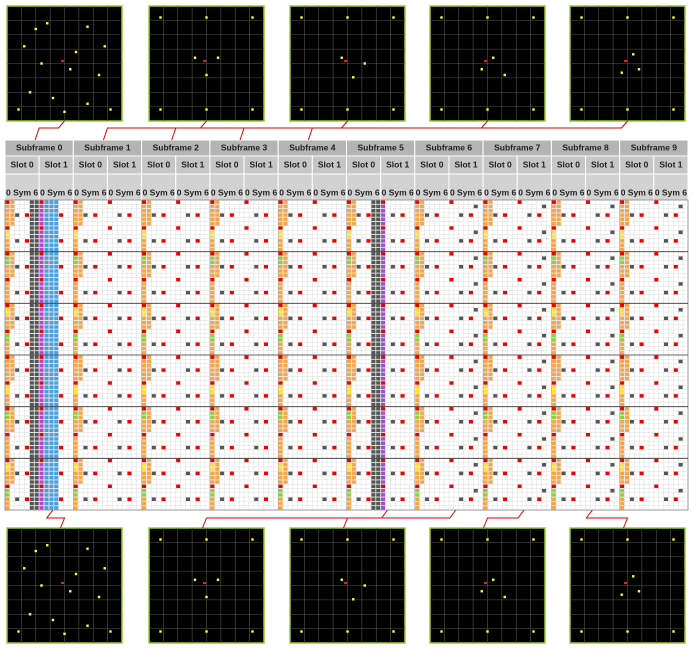 This screenshot has height=649, width=693. What do you see at coordinates (431, 164) in the screenshot?
I see `slot-label: Slot 0` at bounding box center [431, 164].